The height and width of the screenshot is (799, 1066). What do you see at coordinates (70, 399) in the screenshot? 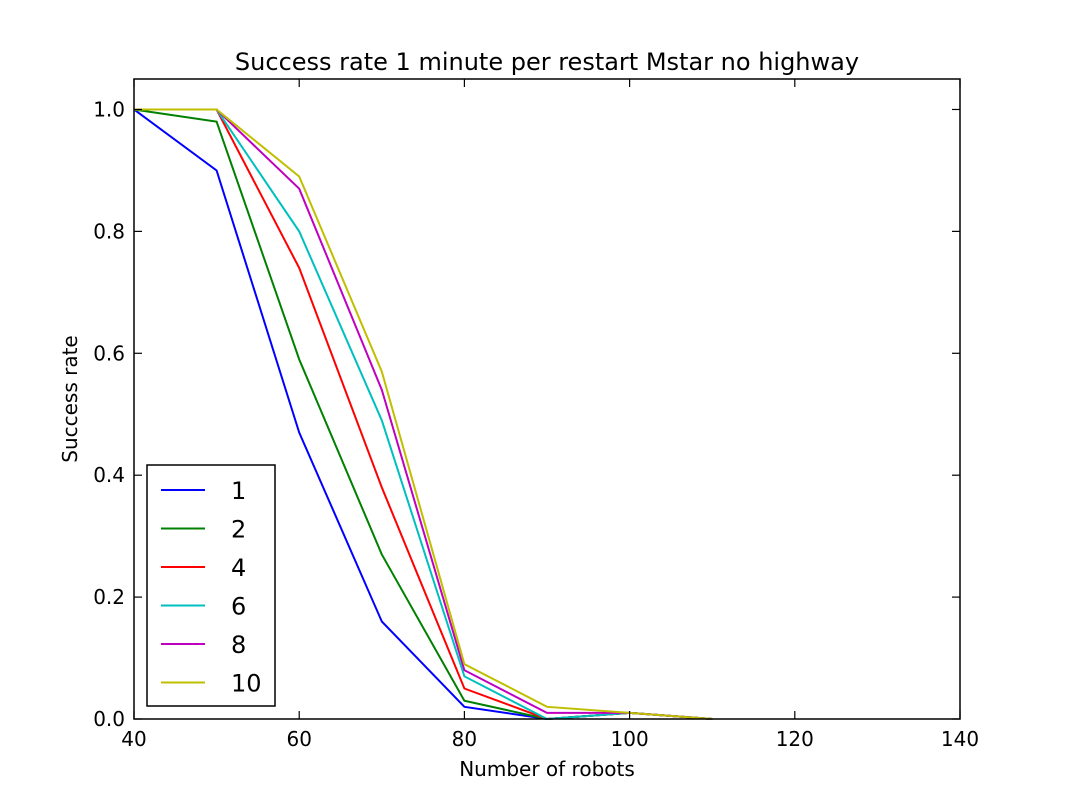
I see `y-axis-label: Success rate` at bounding box center [70, 399].